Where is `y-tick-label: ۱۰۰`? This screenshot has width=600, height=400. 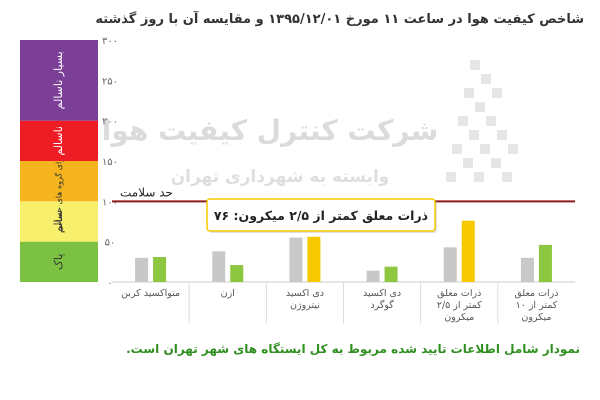 y-tick-label: ۱۰۰ is located at coordinates (110, 202).